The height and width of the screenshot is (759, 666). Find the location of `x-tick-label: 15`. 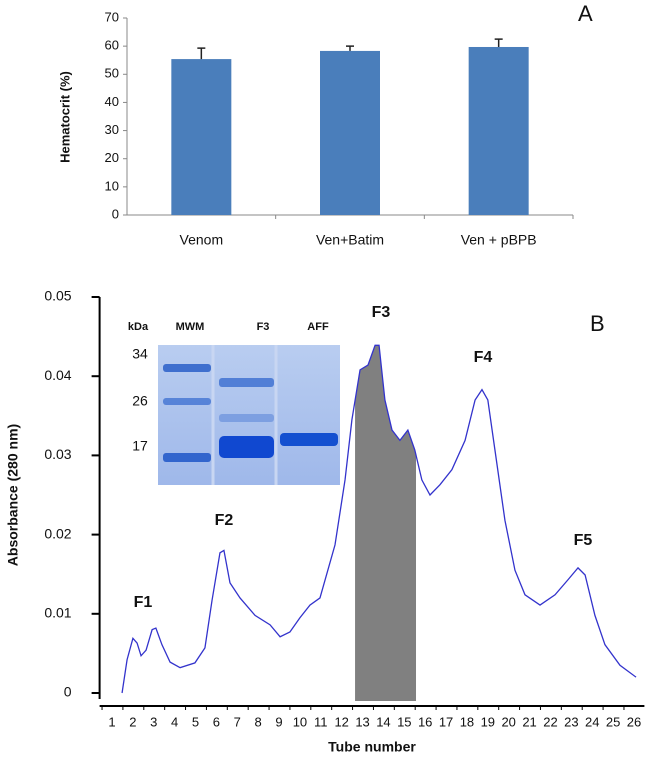

x-tick-label: 15 is located at coordinates (404, 721).